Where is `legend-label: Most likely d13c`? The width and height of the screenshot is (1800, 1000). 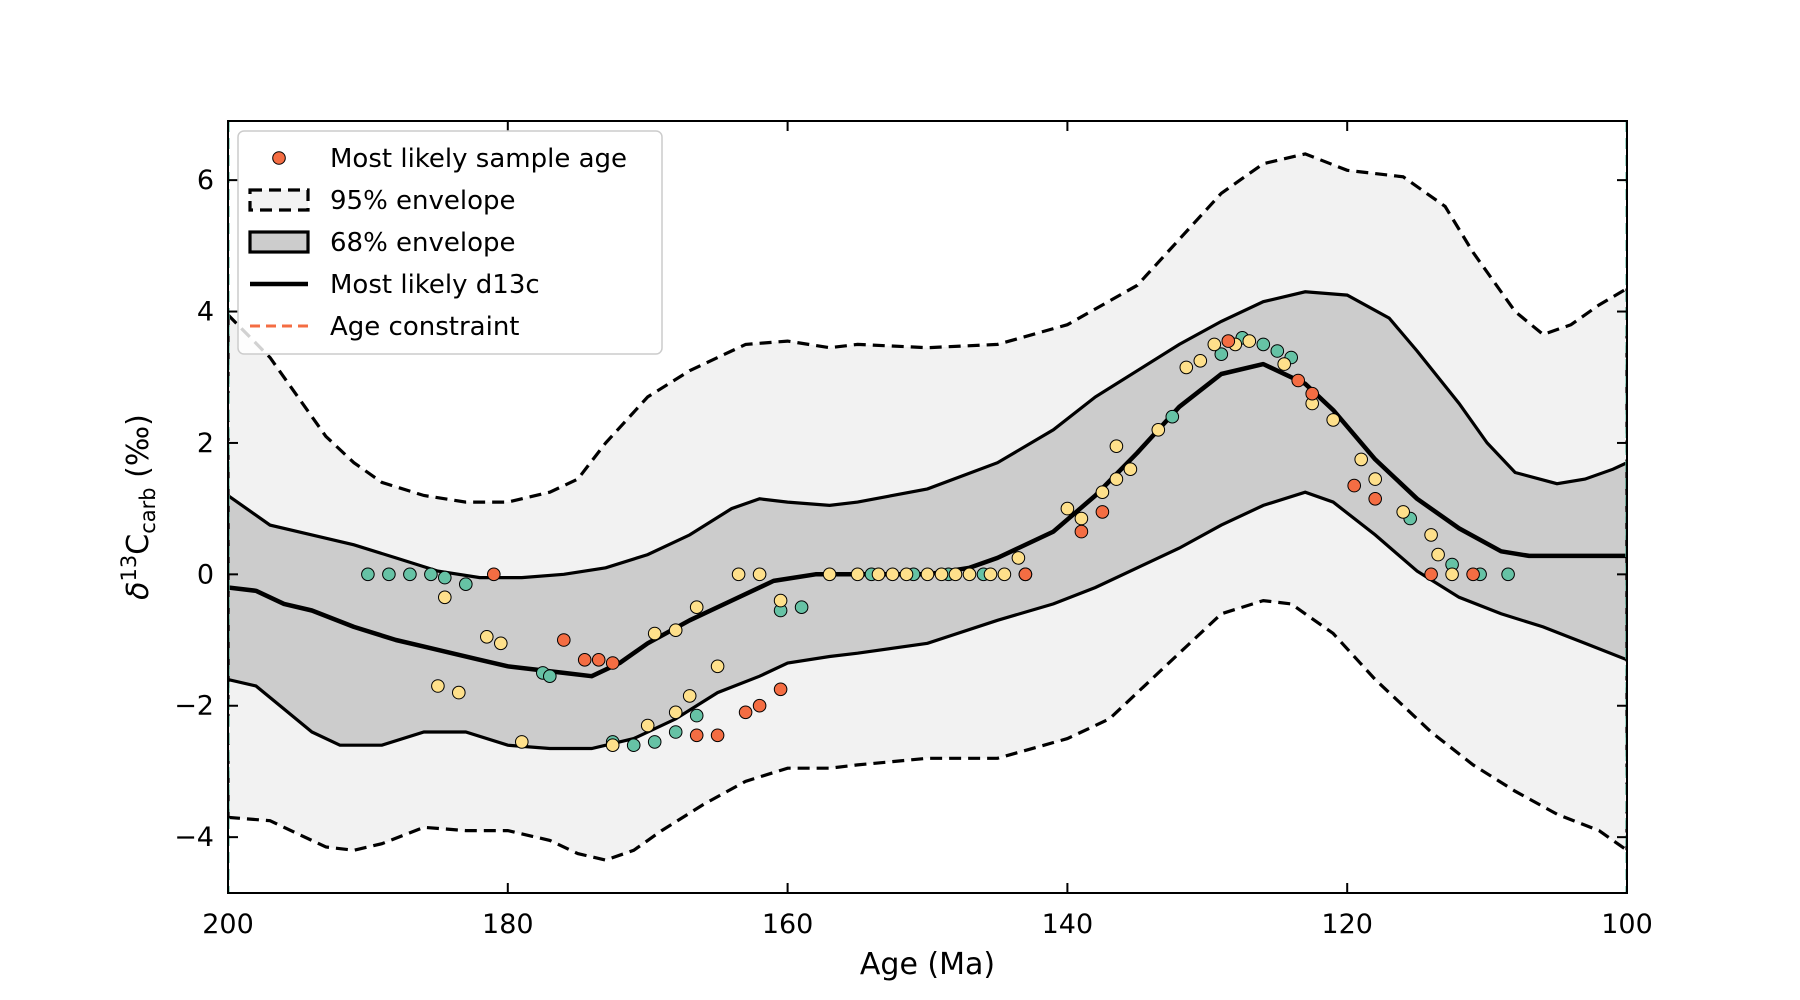 legend-label: Most likely d13c is located at coordinates (435, 285).